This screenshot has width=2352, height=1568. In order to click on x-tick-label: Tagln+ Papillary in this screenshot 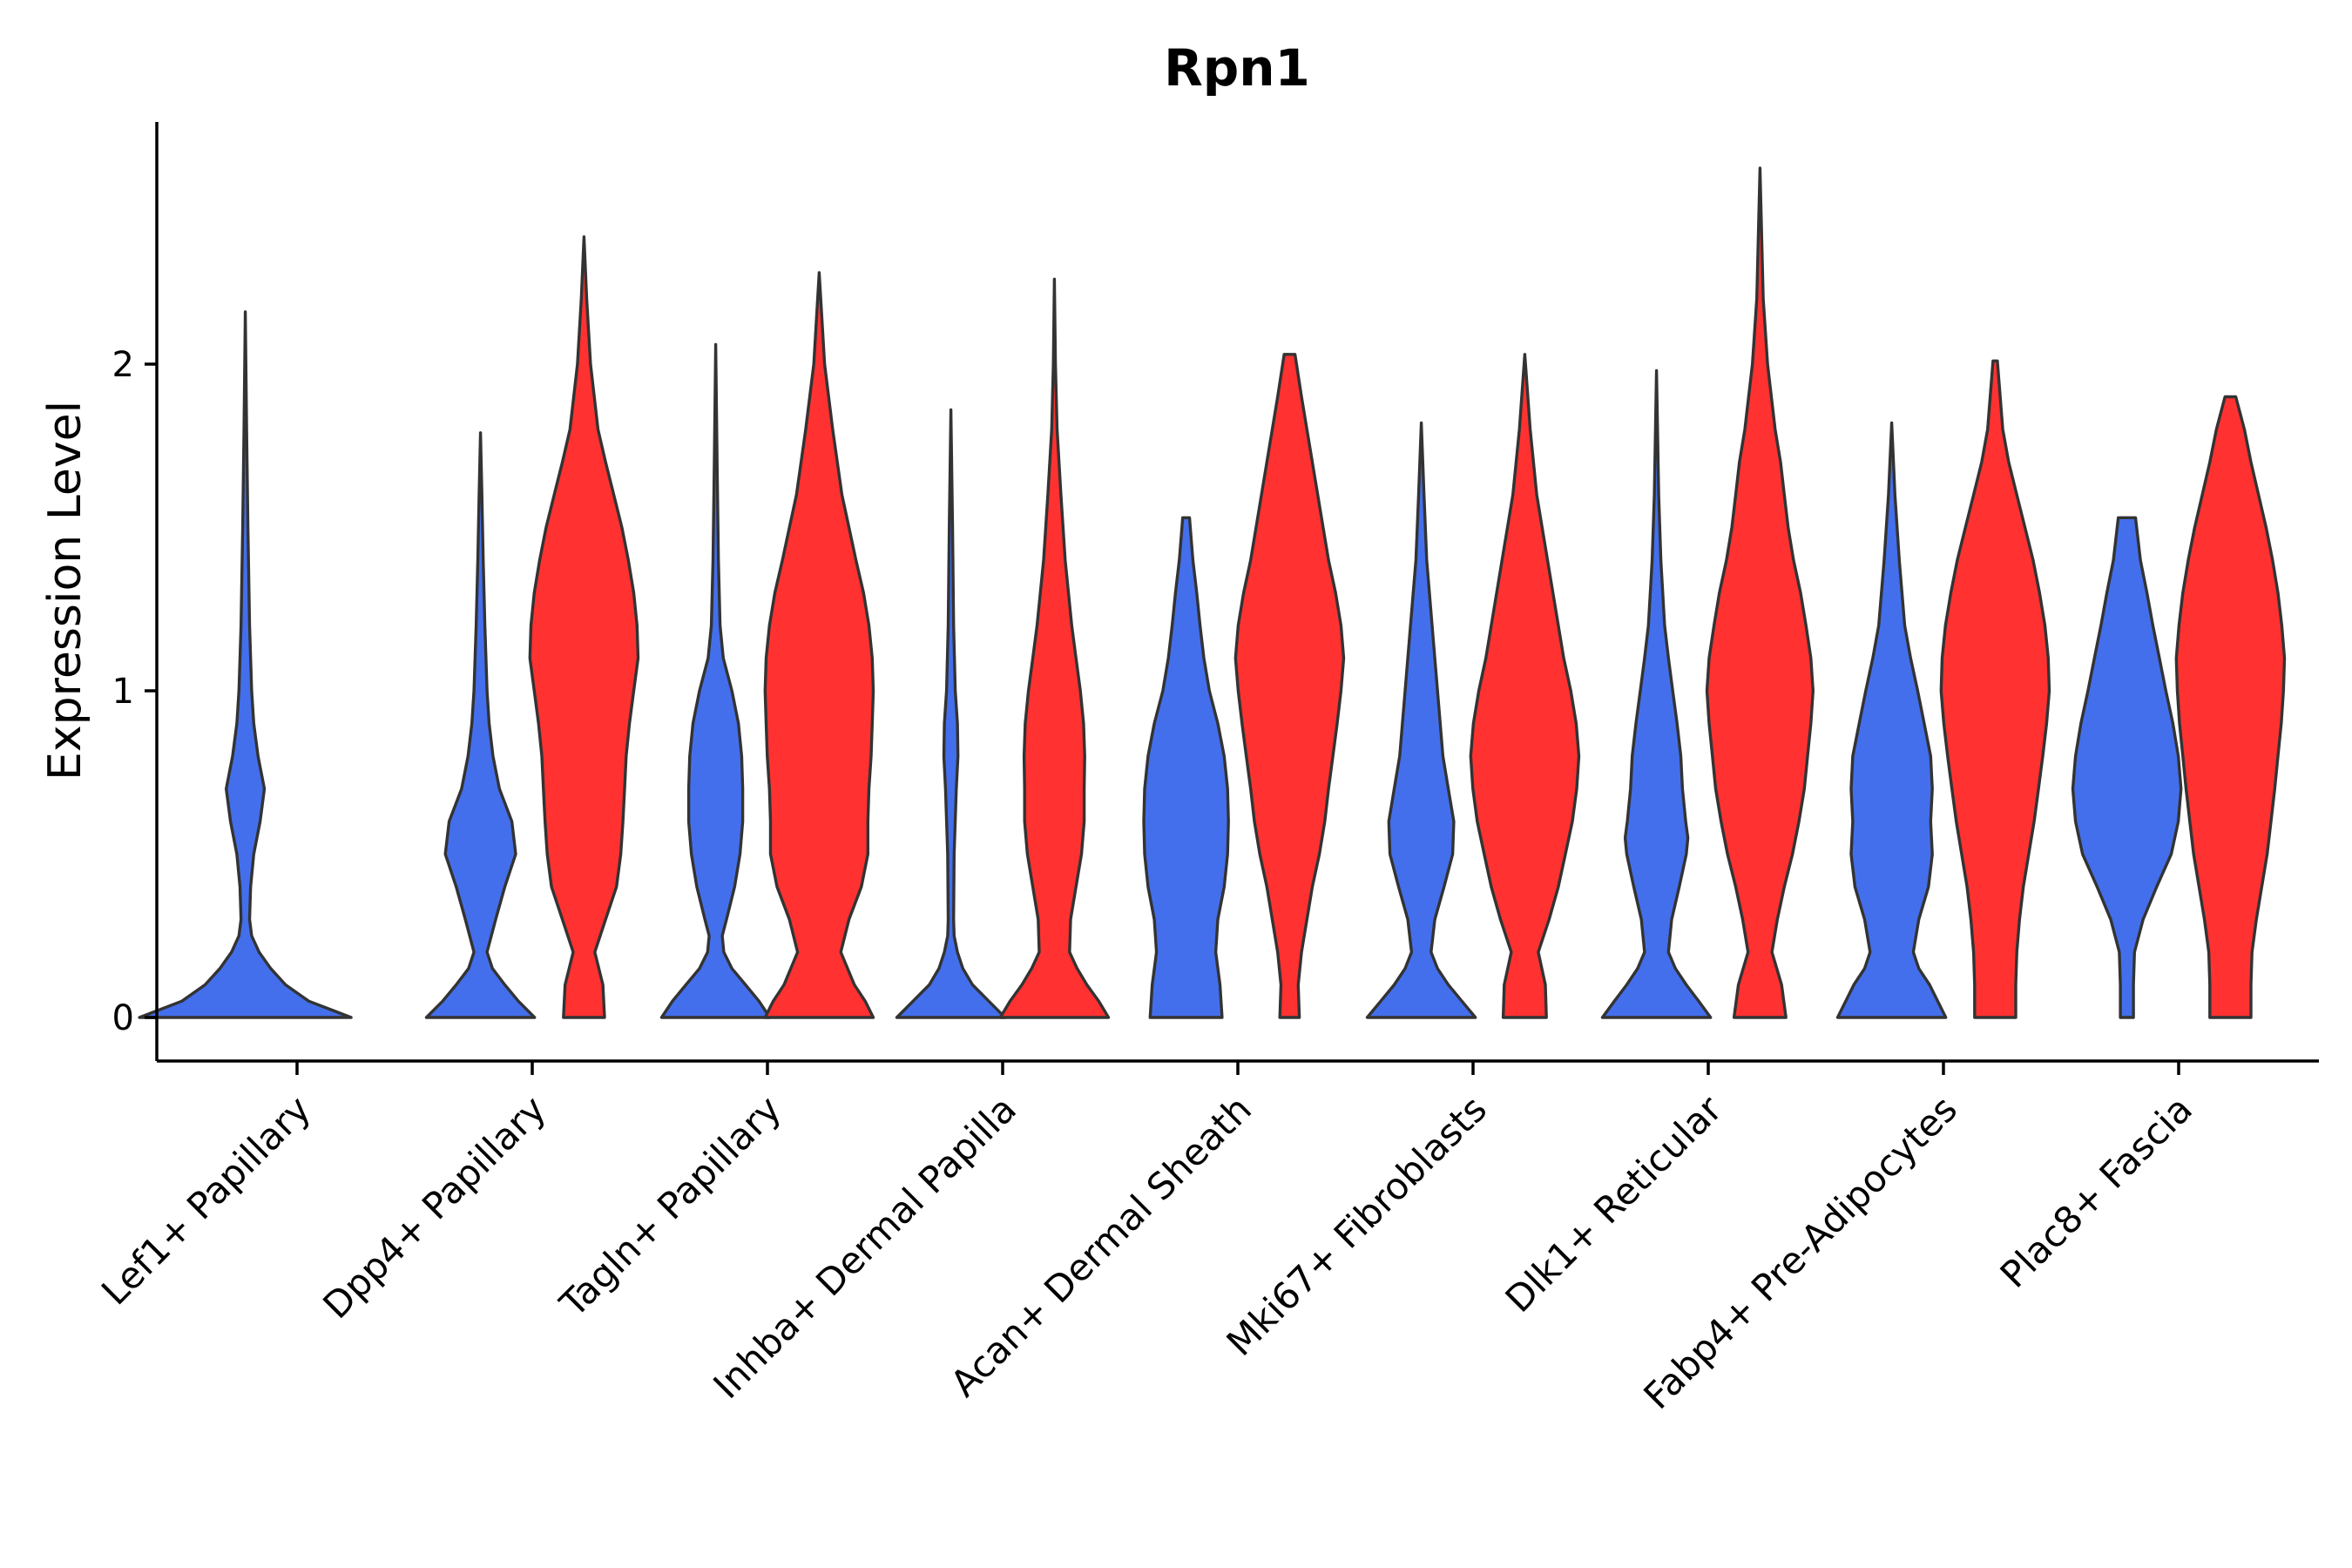, I will do `click(670, 1206)`.